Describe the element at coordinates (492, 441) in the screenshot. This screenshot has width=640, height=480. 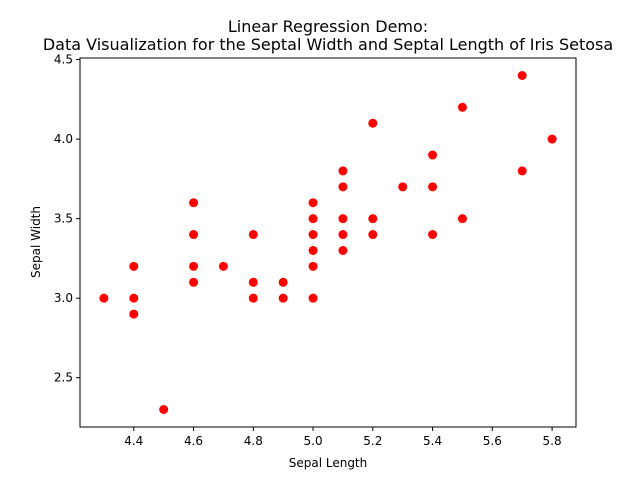
I see `x-tick-label: 5.6` at that location.